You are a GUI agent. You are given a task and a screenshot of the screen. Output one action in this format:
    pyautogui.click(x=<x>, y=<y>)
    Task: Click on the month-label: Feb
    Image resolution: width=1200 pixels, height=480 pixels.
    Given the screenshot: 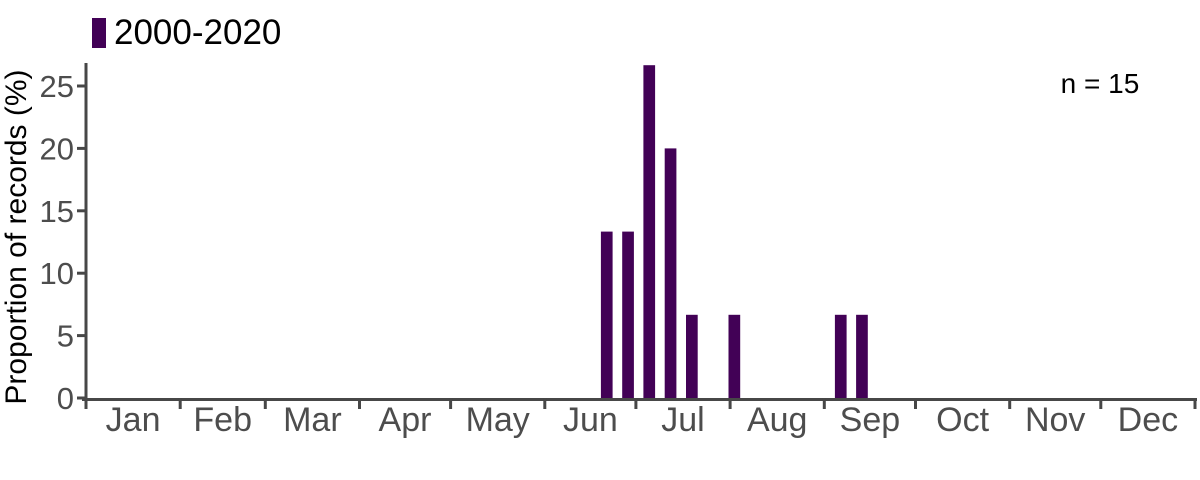 What is the action you would take?
    pyautogui.click(x=222, y=420)
    